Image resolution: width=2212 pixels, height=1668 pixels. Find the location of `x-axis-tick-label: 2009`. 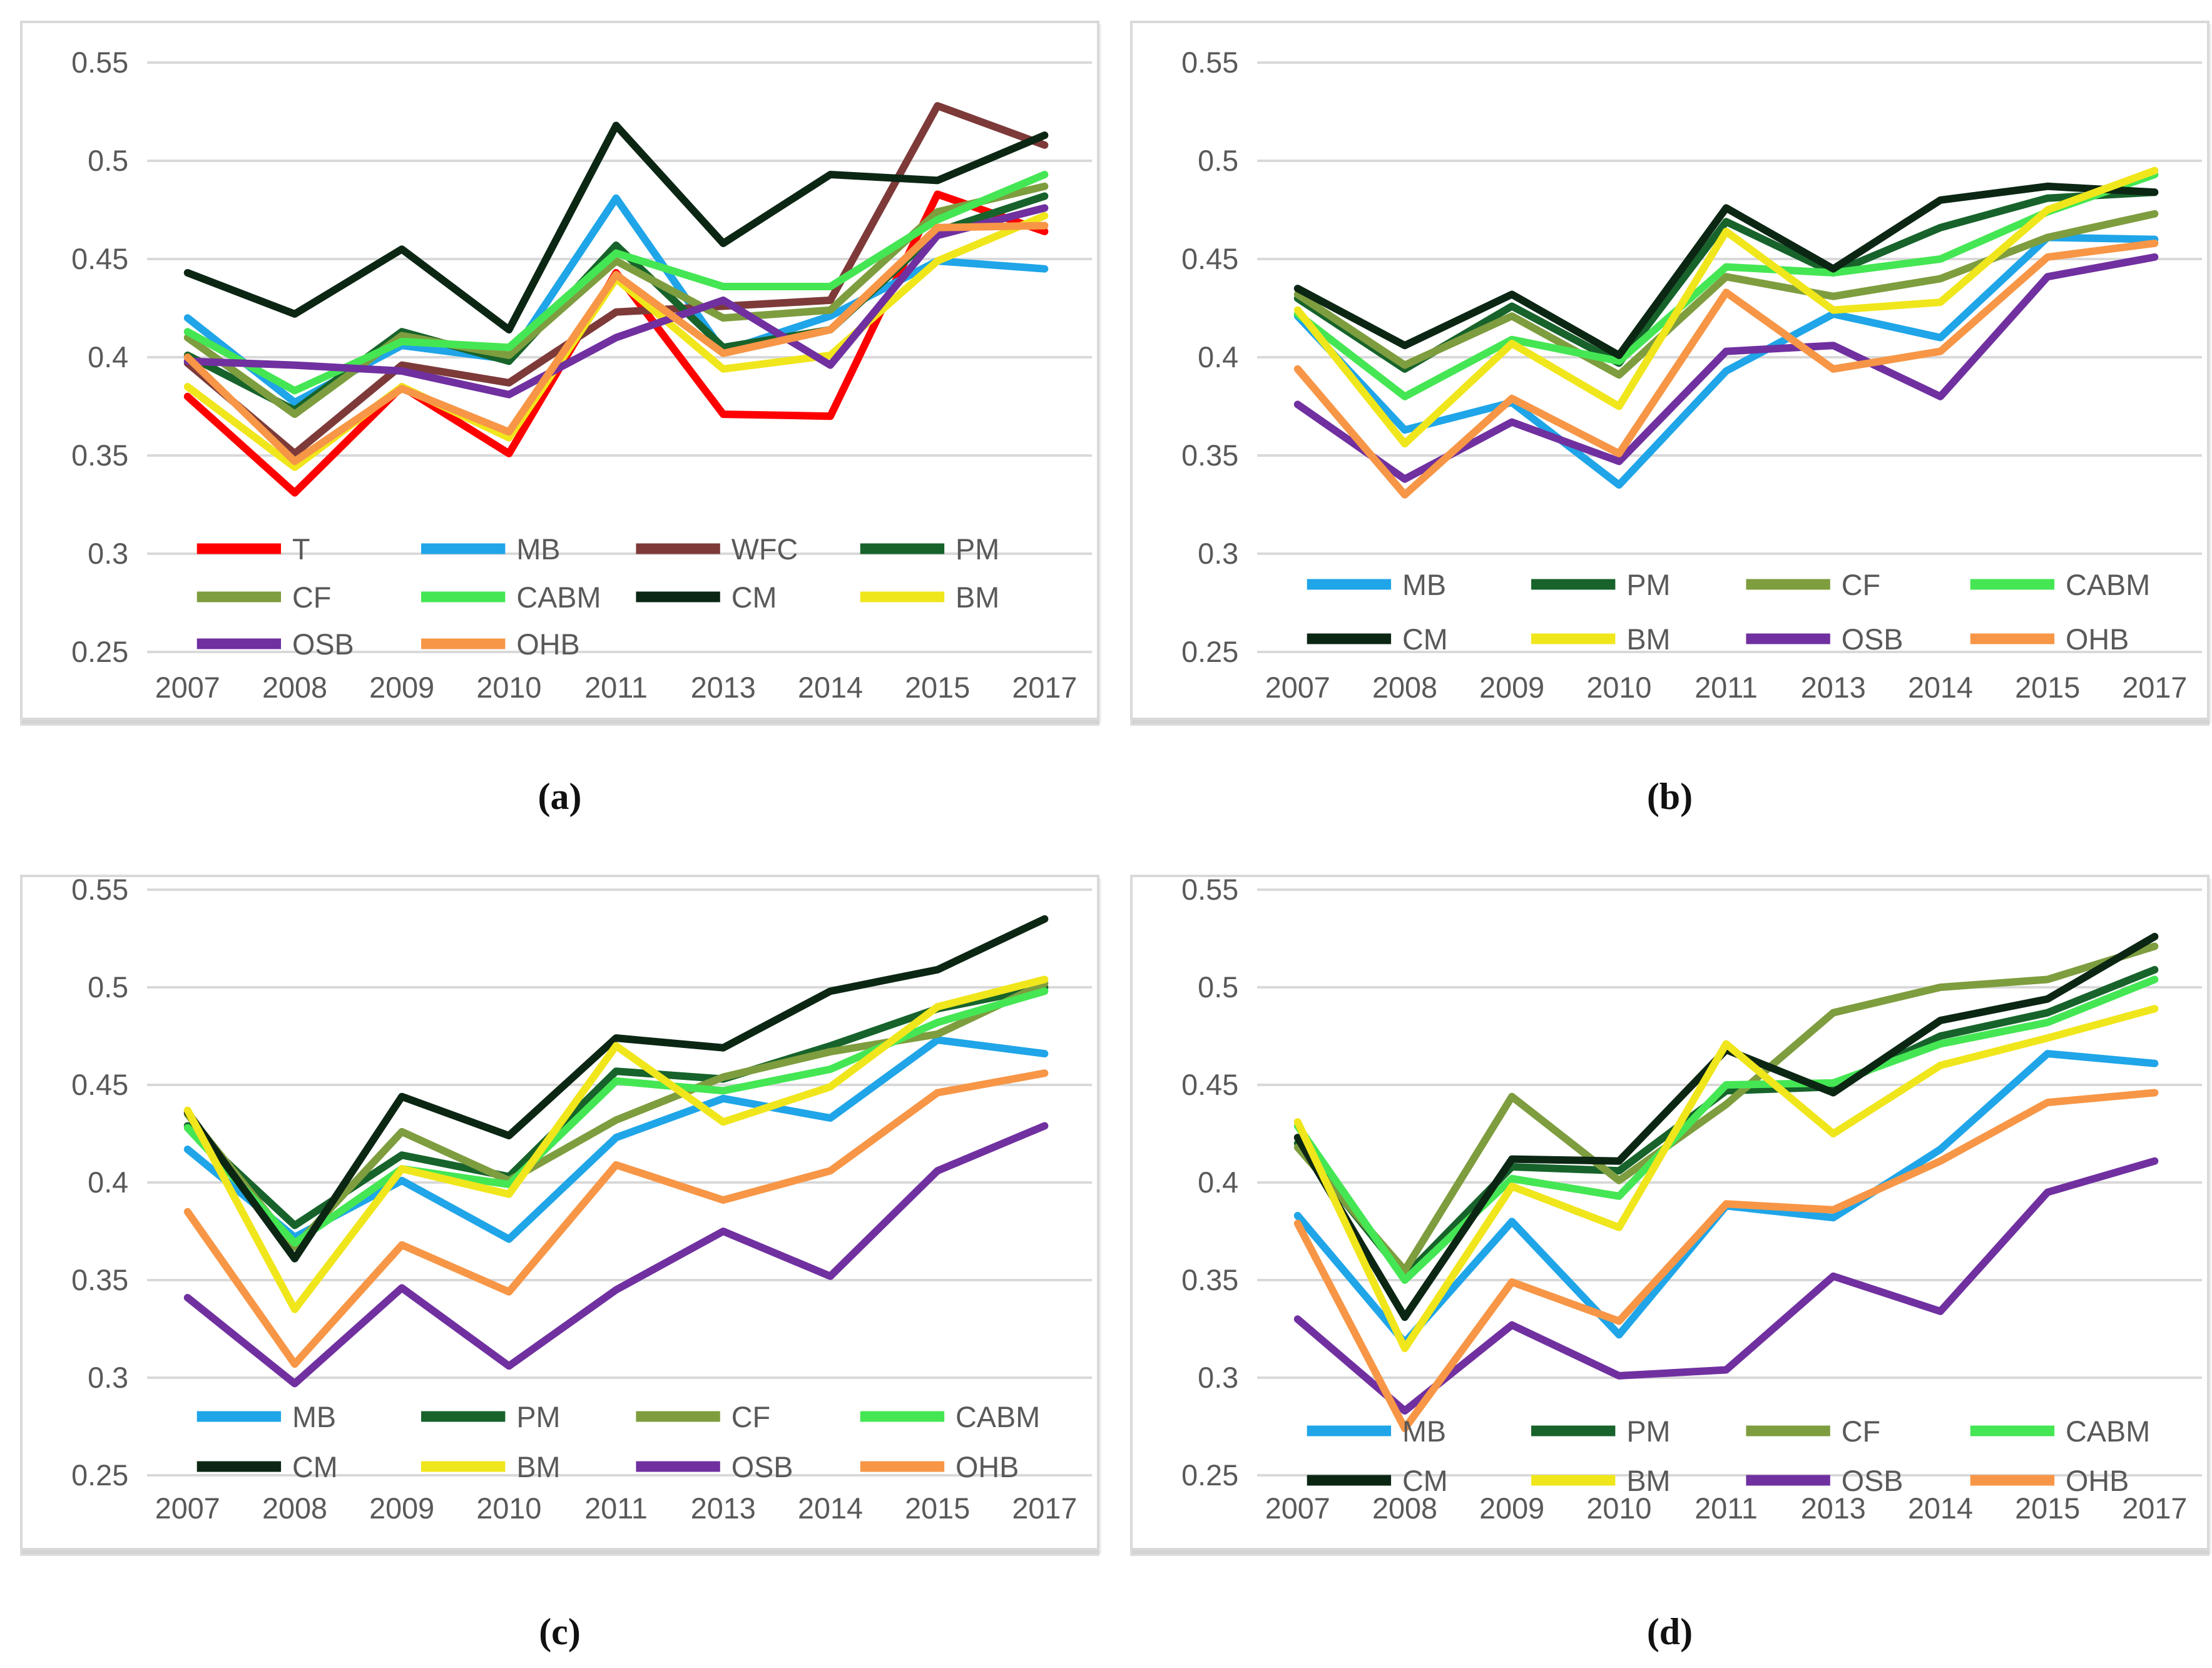

x-axis-tick-label: 2009 is located at coordinates (1511, 687).